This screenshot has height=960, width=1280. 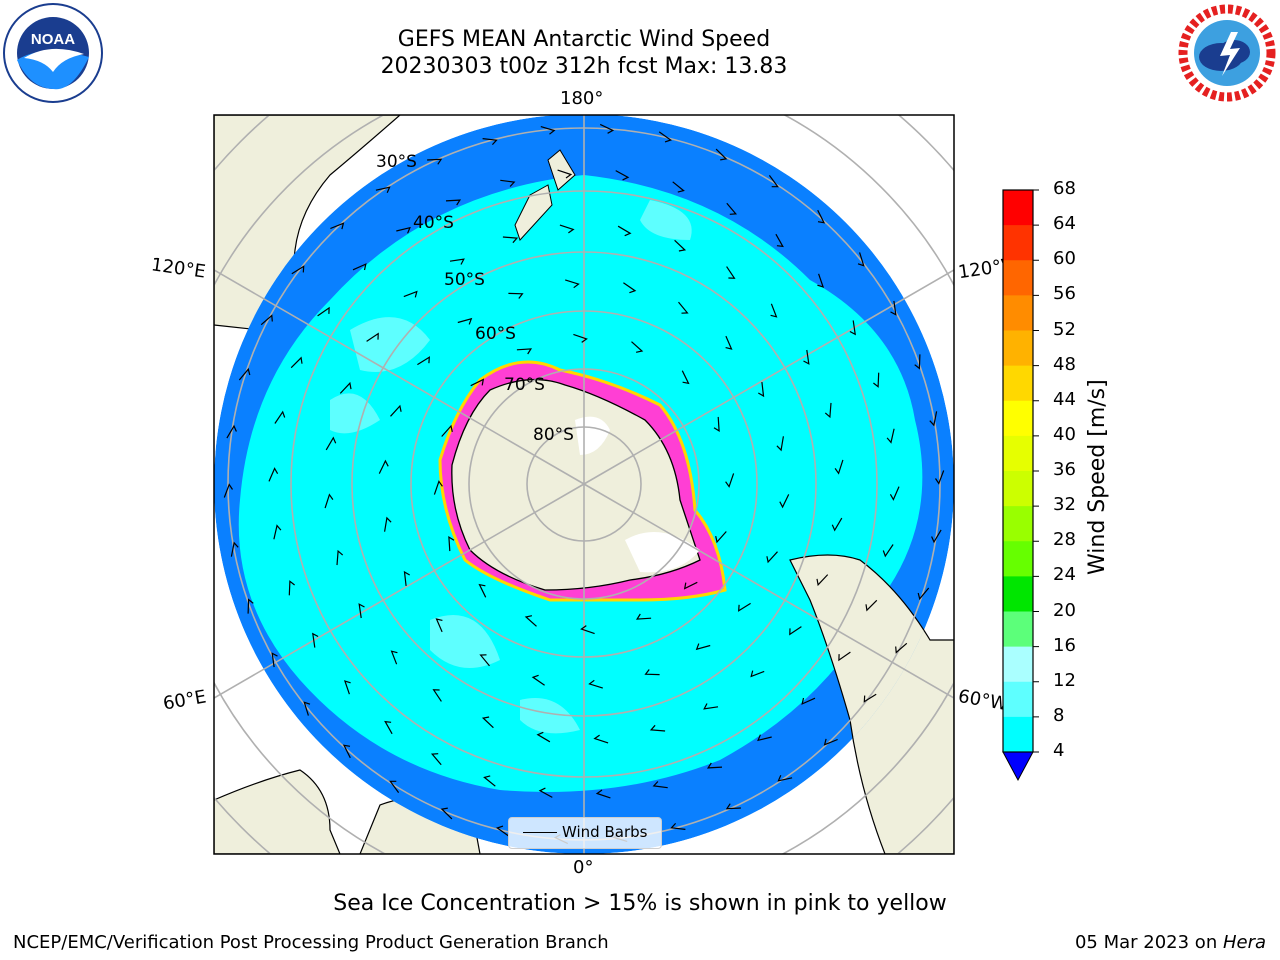 I want to click on lat-label-40s: 40°S, so click(x=433, y=223).